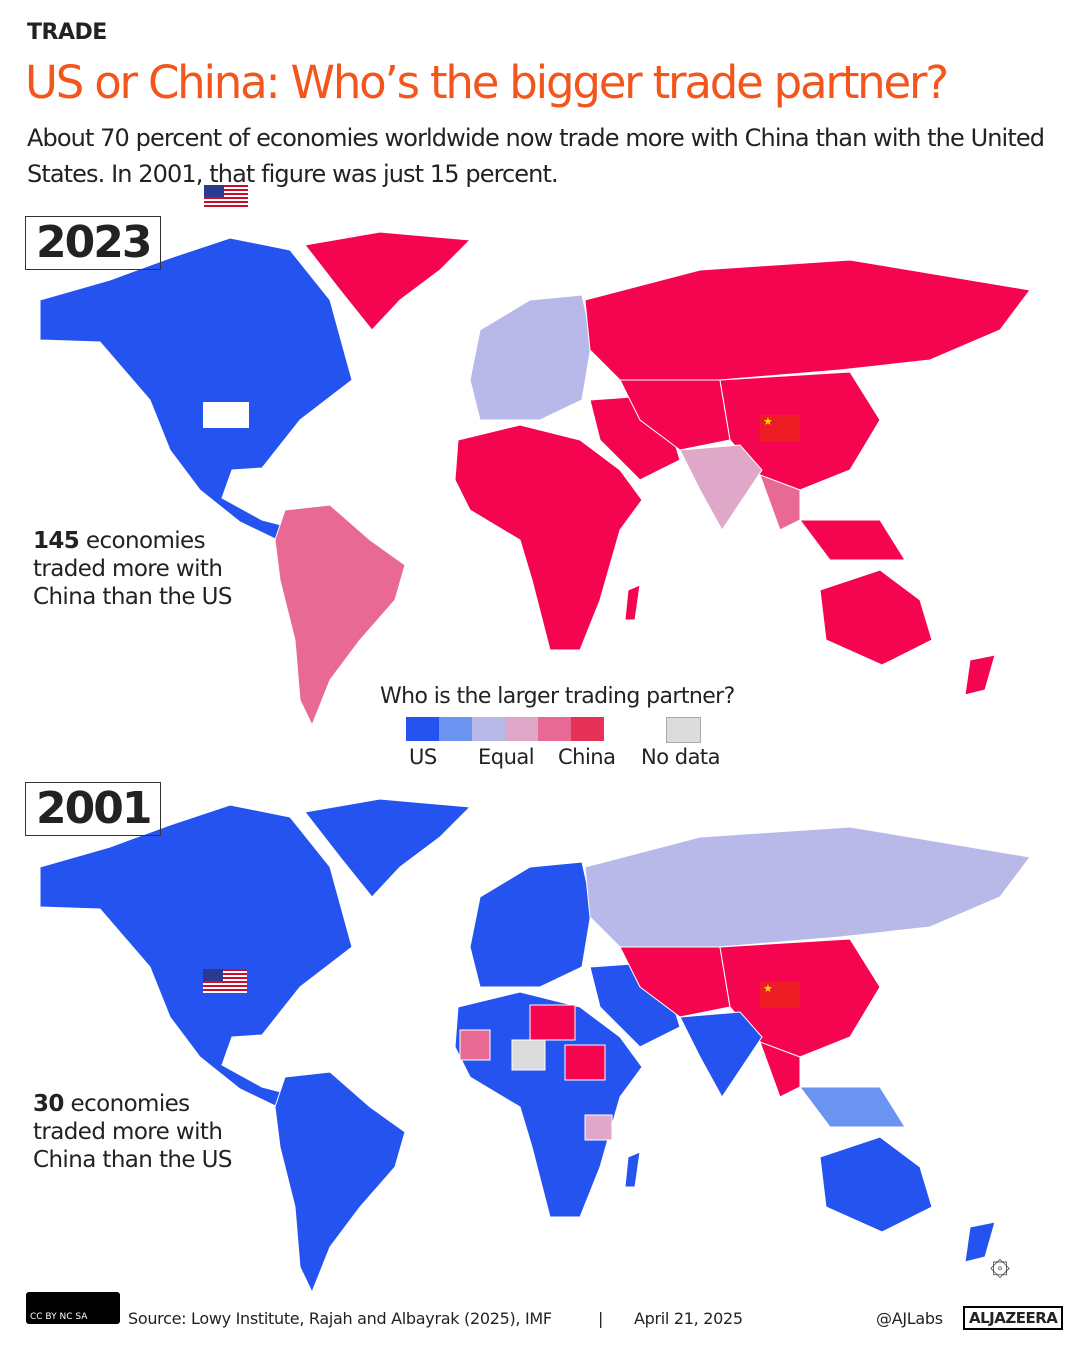 This screenshot has height=1350, width=1081. What do you see at coordinates (93, 243) in the screenshot?
I see `year-label-2023: 2023` at bounding box center [93, 243].